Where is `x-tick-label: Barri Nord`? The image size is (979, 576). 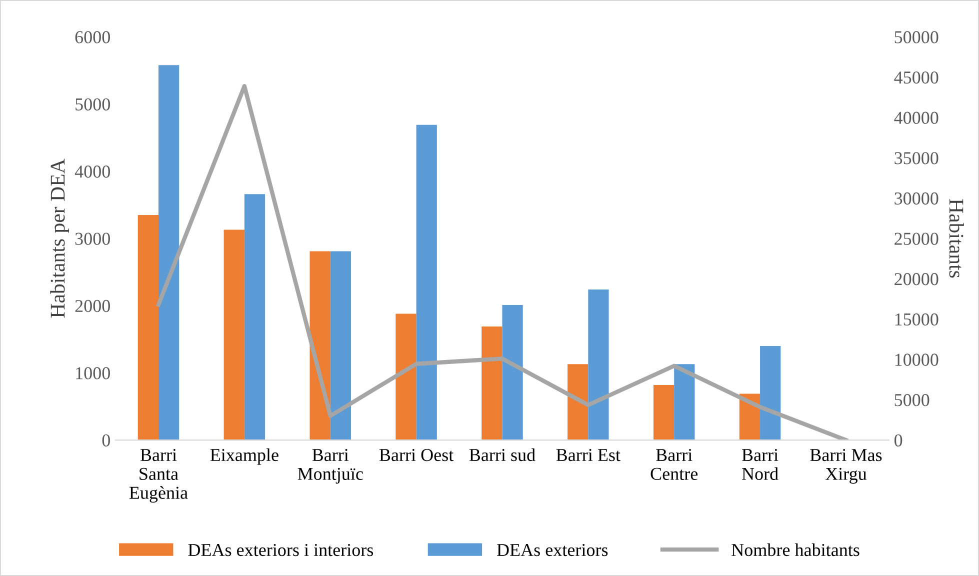 x-tick-label: Barri Nord is located at coordinates (760, 464).